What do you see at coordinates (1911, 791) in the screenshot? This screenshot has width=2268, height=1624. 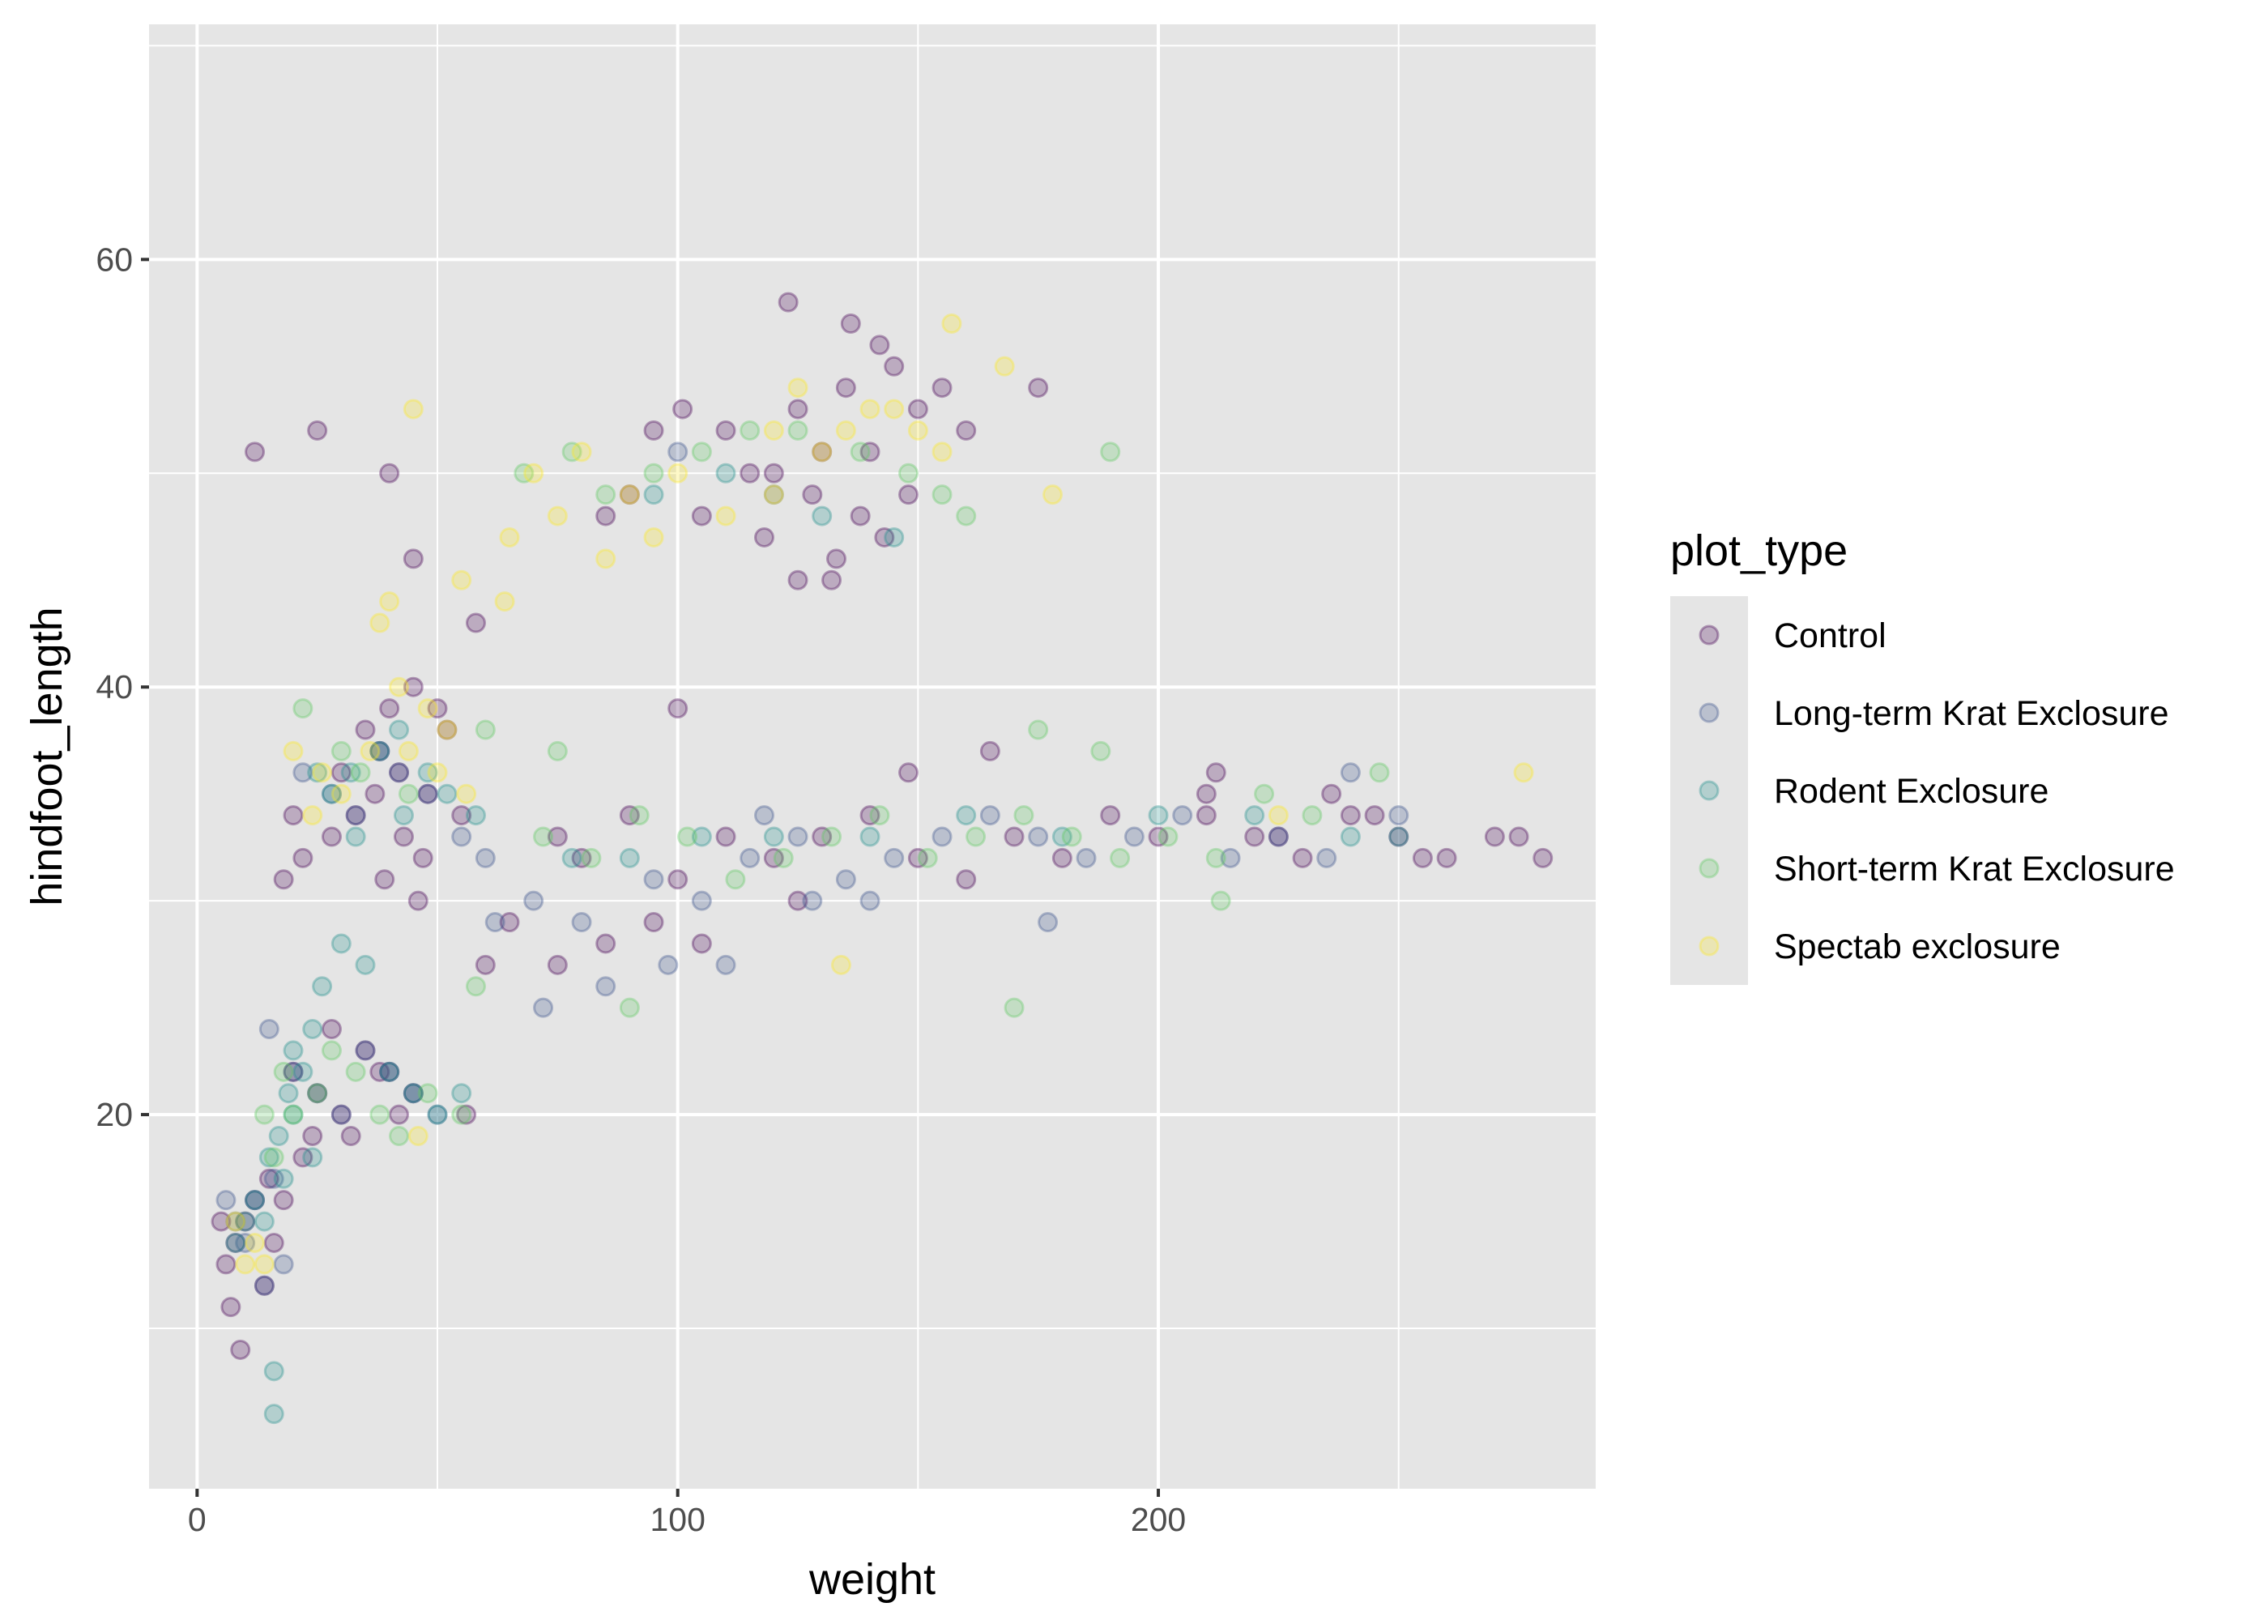 I see `legend-label: Rodent Exclosure` at bounding box center [1911, 791].